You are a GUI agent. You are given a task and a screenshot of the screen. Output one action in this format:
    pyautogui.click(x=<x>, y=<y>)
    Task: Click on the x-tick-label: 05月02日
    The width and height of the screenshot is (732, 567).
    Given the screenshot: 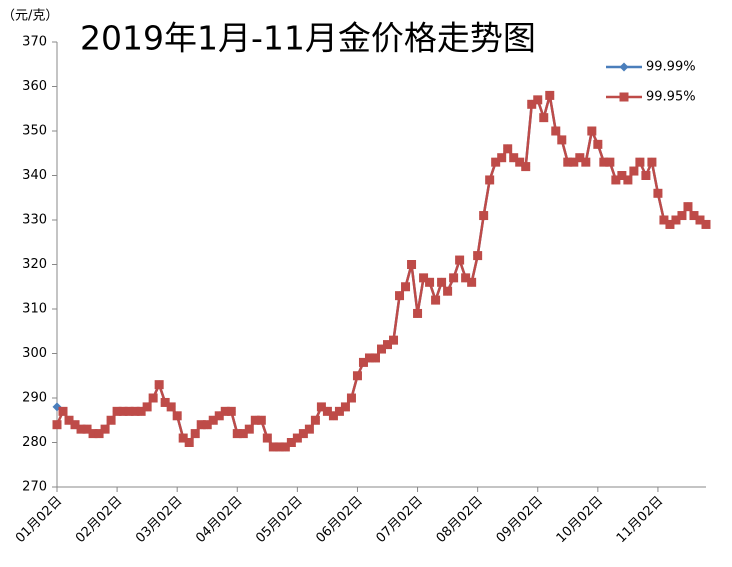 What is the action you would take?
    pyautogui.click(x=279, y=520)
    